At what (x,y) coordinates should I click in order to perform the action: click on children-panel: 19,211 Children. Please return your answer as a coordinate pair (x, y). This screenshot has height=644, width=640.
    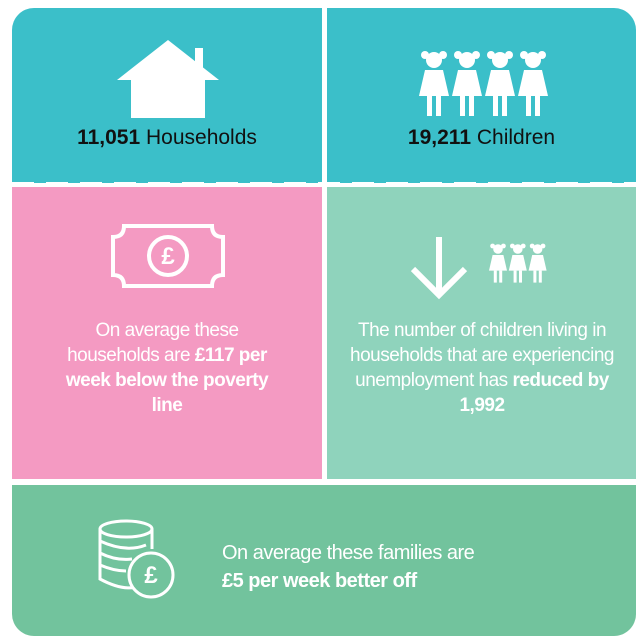
    Looking at the image, I should click on (481, 95).